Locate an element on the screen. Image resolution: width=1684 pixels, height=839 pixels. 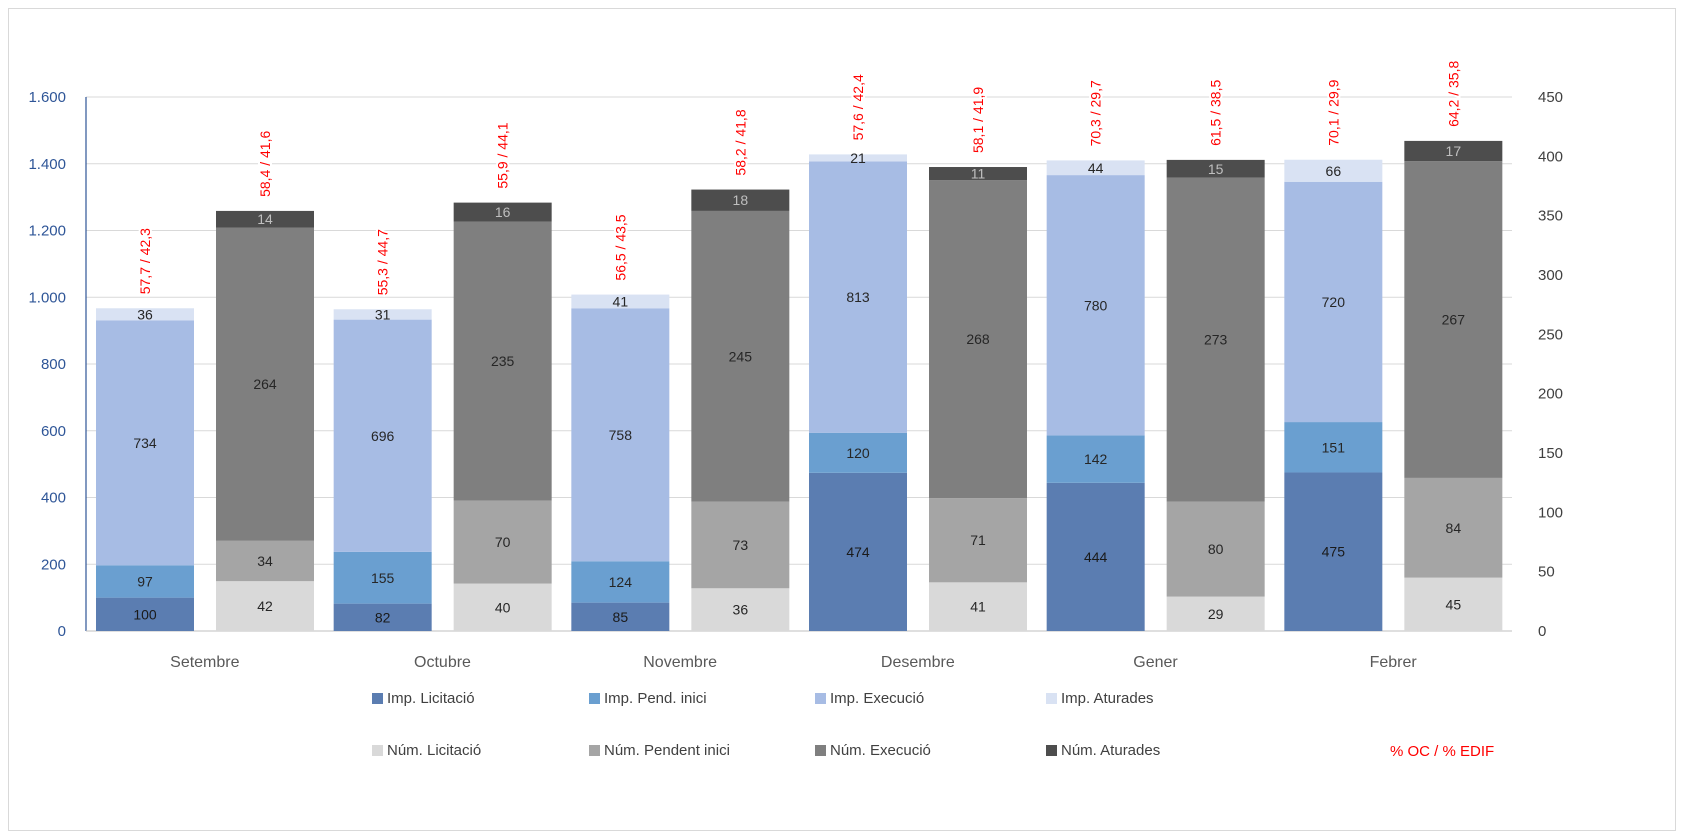
legend-entry-label: Imp. Aturades is located at coordinates (1107, 698).